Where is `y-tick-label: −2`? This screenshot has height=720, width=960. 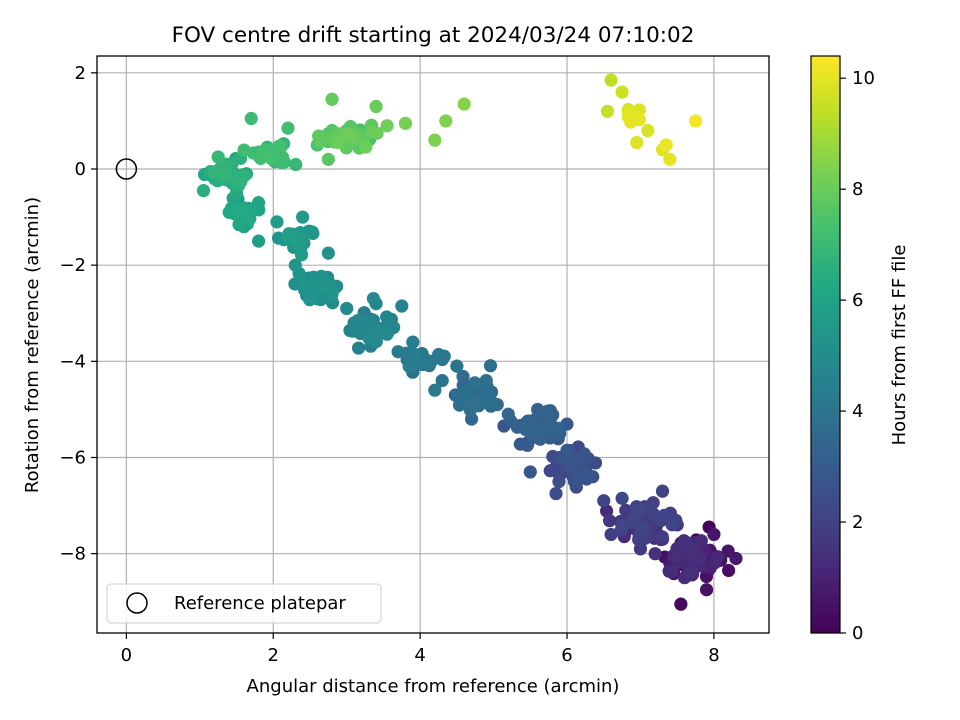
y-tick-label: −2 is located at coordinates (72, 265).